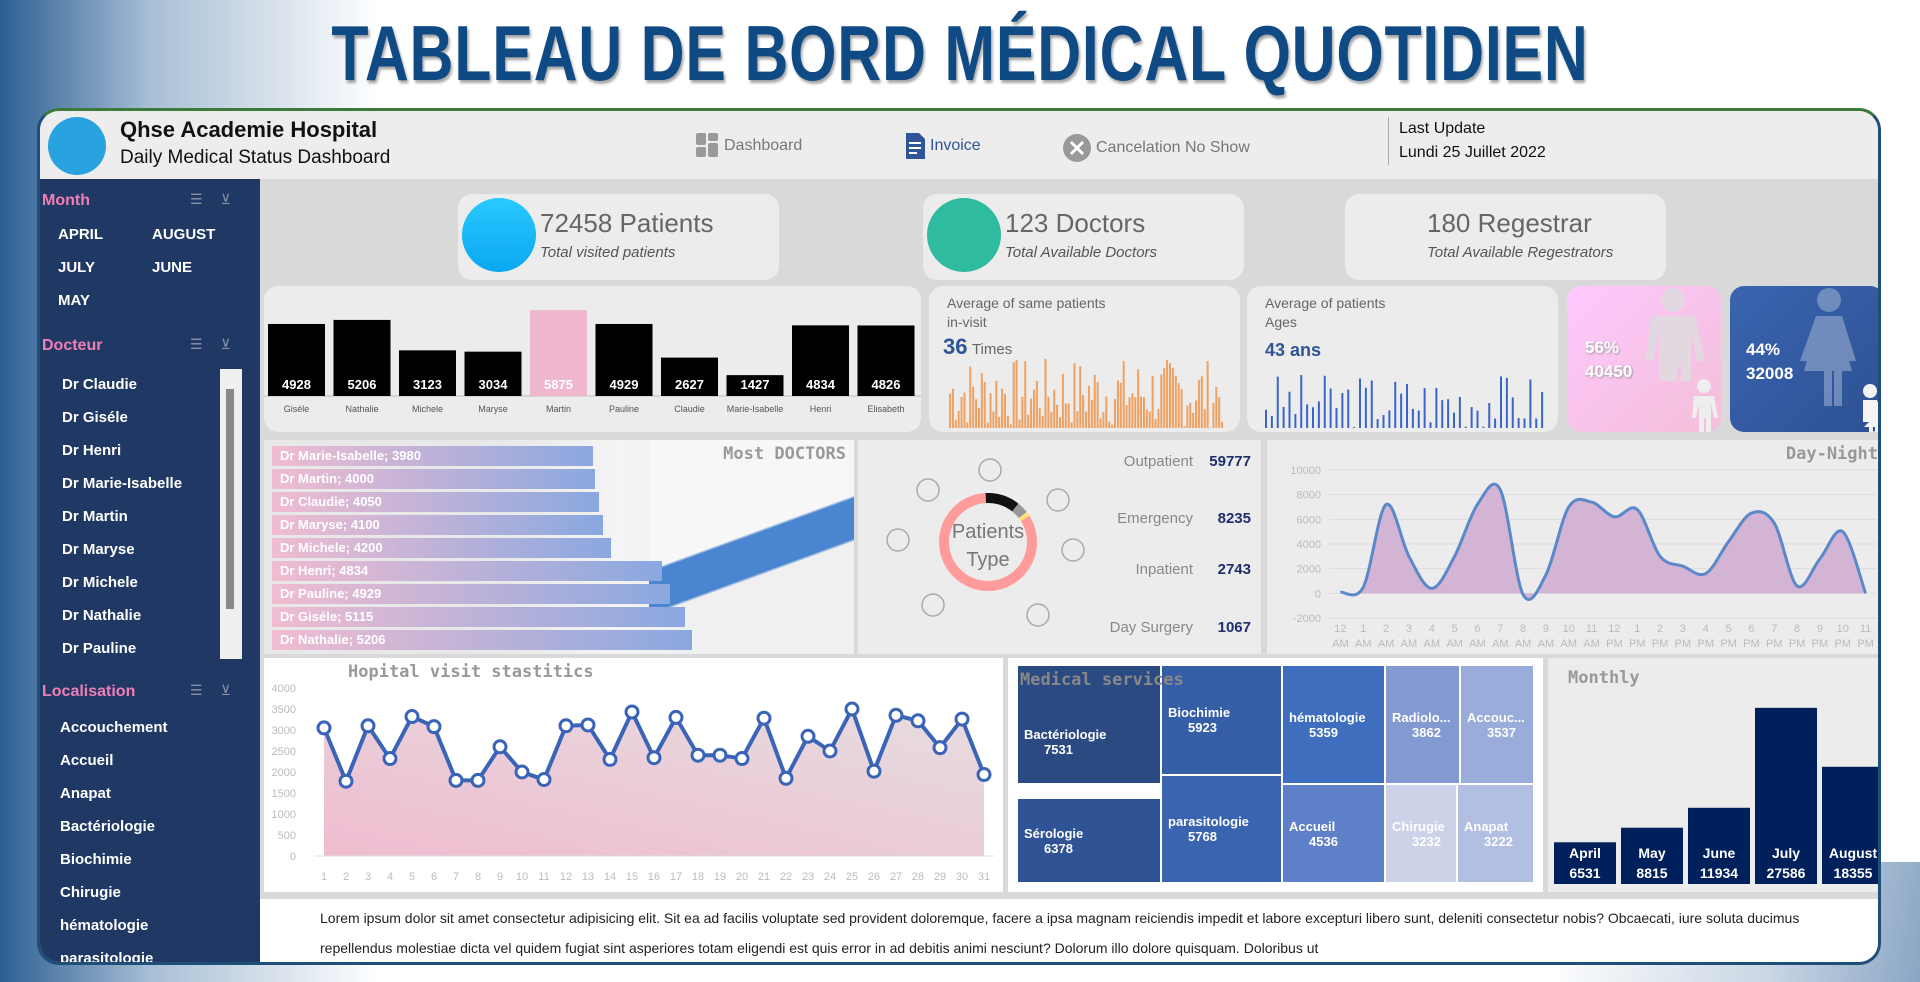  I want to click on doctor-option: Dr Claudie, so click(100, 384).